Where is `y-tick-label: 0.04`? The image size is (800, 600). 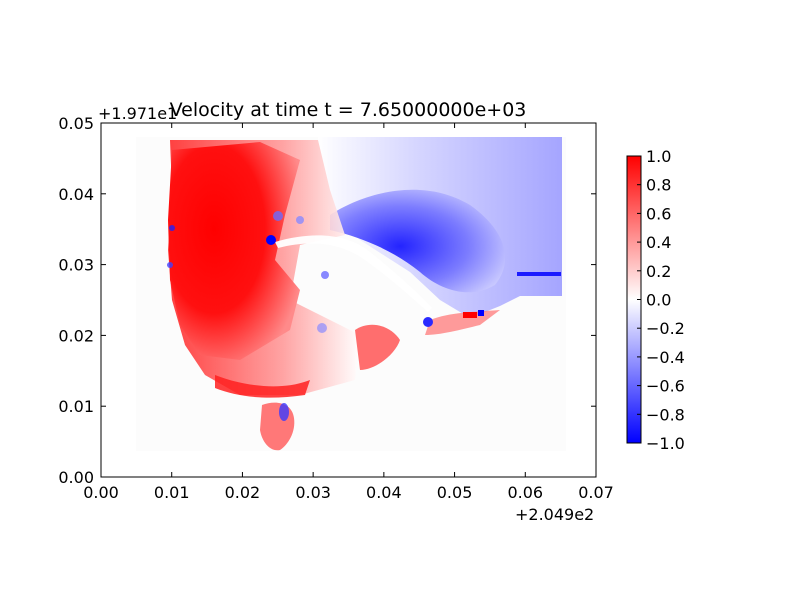
y-tick-label: 0.04 is located at coordinates (76, 194).